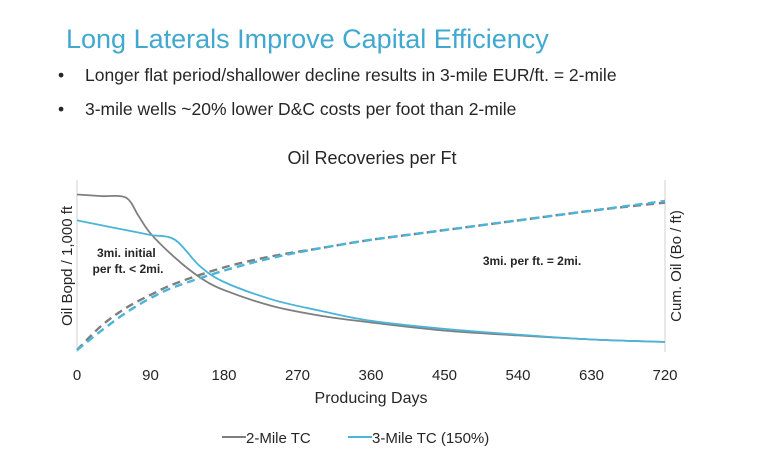  Describe the element at coordinates (355, 438) in the screenshot. I see `legend: 2-Mile TC 3-Mile TC (150%)` at that location.